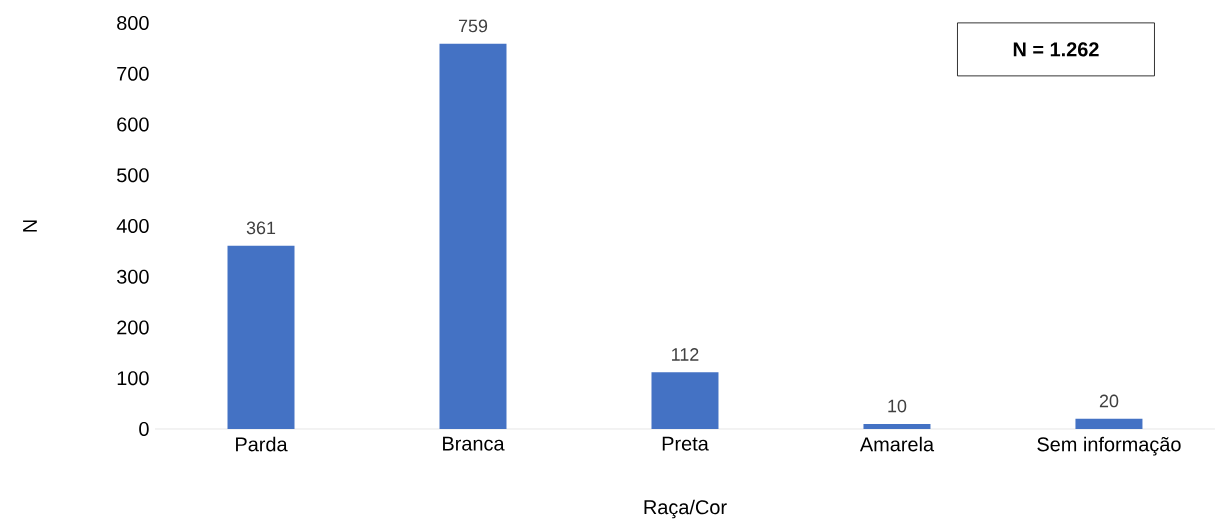  What do you see at coordinates (1109, 401) in the screenshot?
I see `data-label: 20` at bounding box center [1109, 401].